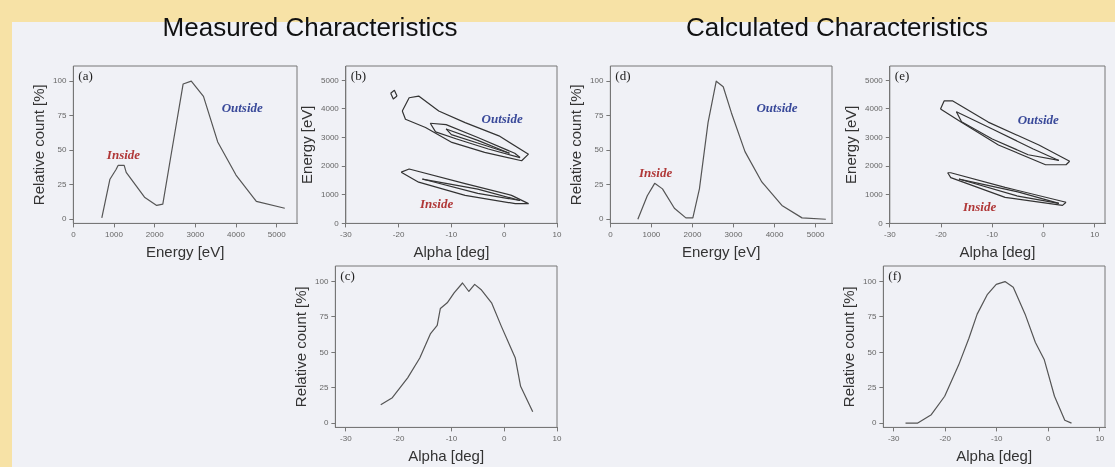 This screenshot has height=467, width=1115. Describe the element at coordinates (347, 275) in the screenshot. I see `annotation: (c)` at that location.